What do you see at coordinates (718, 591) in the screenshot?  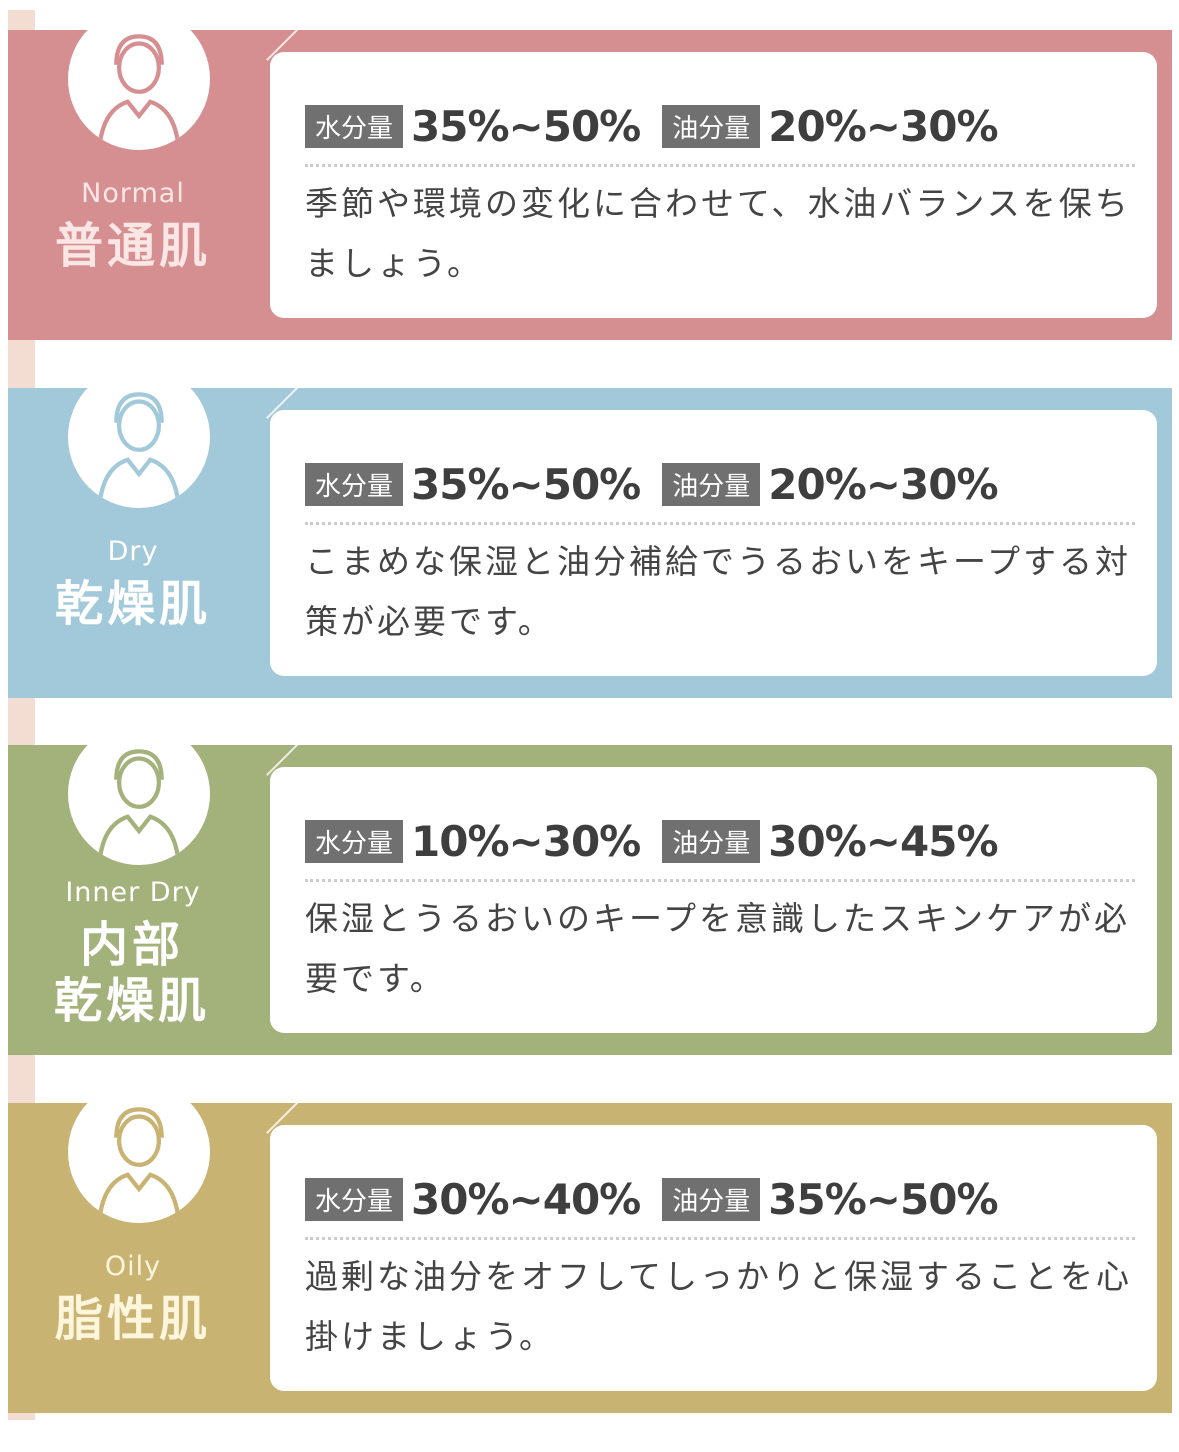 I see `skin-description: こまめな保湿と油分補給でうるおいをキープする対策が必要です。` at bounding box center [718, 591].